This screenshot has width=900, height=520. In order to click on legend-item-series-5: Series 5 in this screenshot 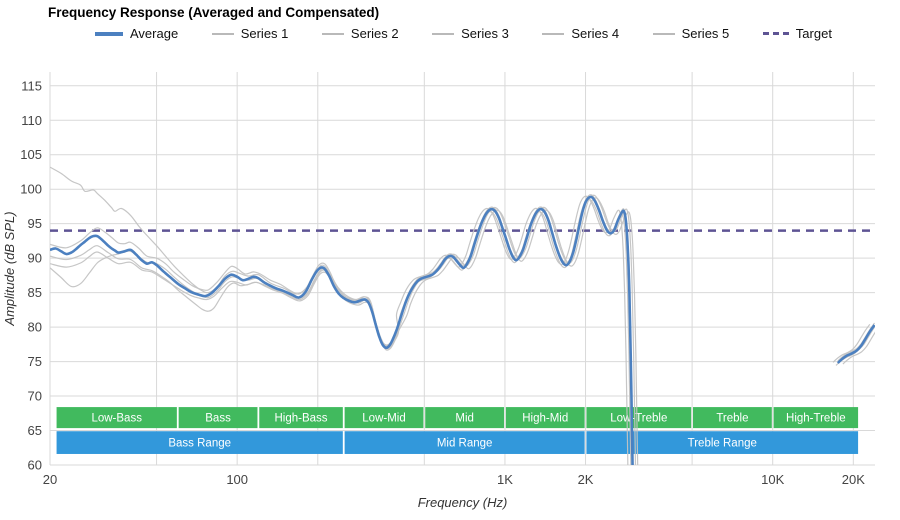, I will do `click(691, 33)`.